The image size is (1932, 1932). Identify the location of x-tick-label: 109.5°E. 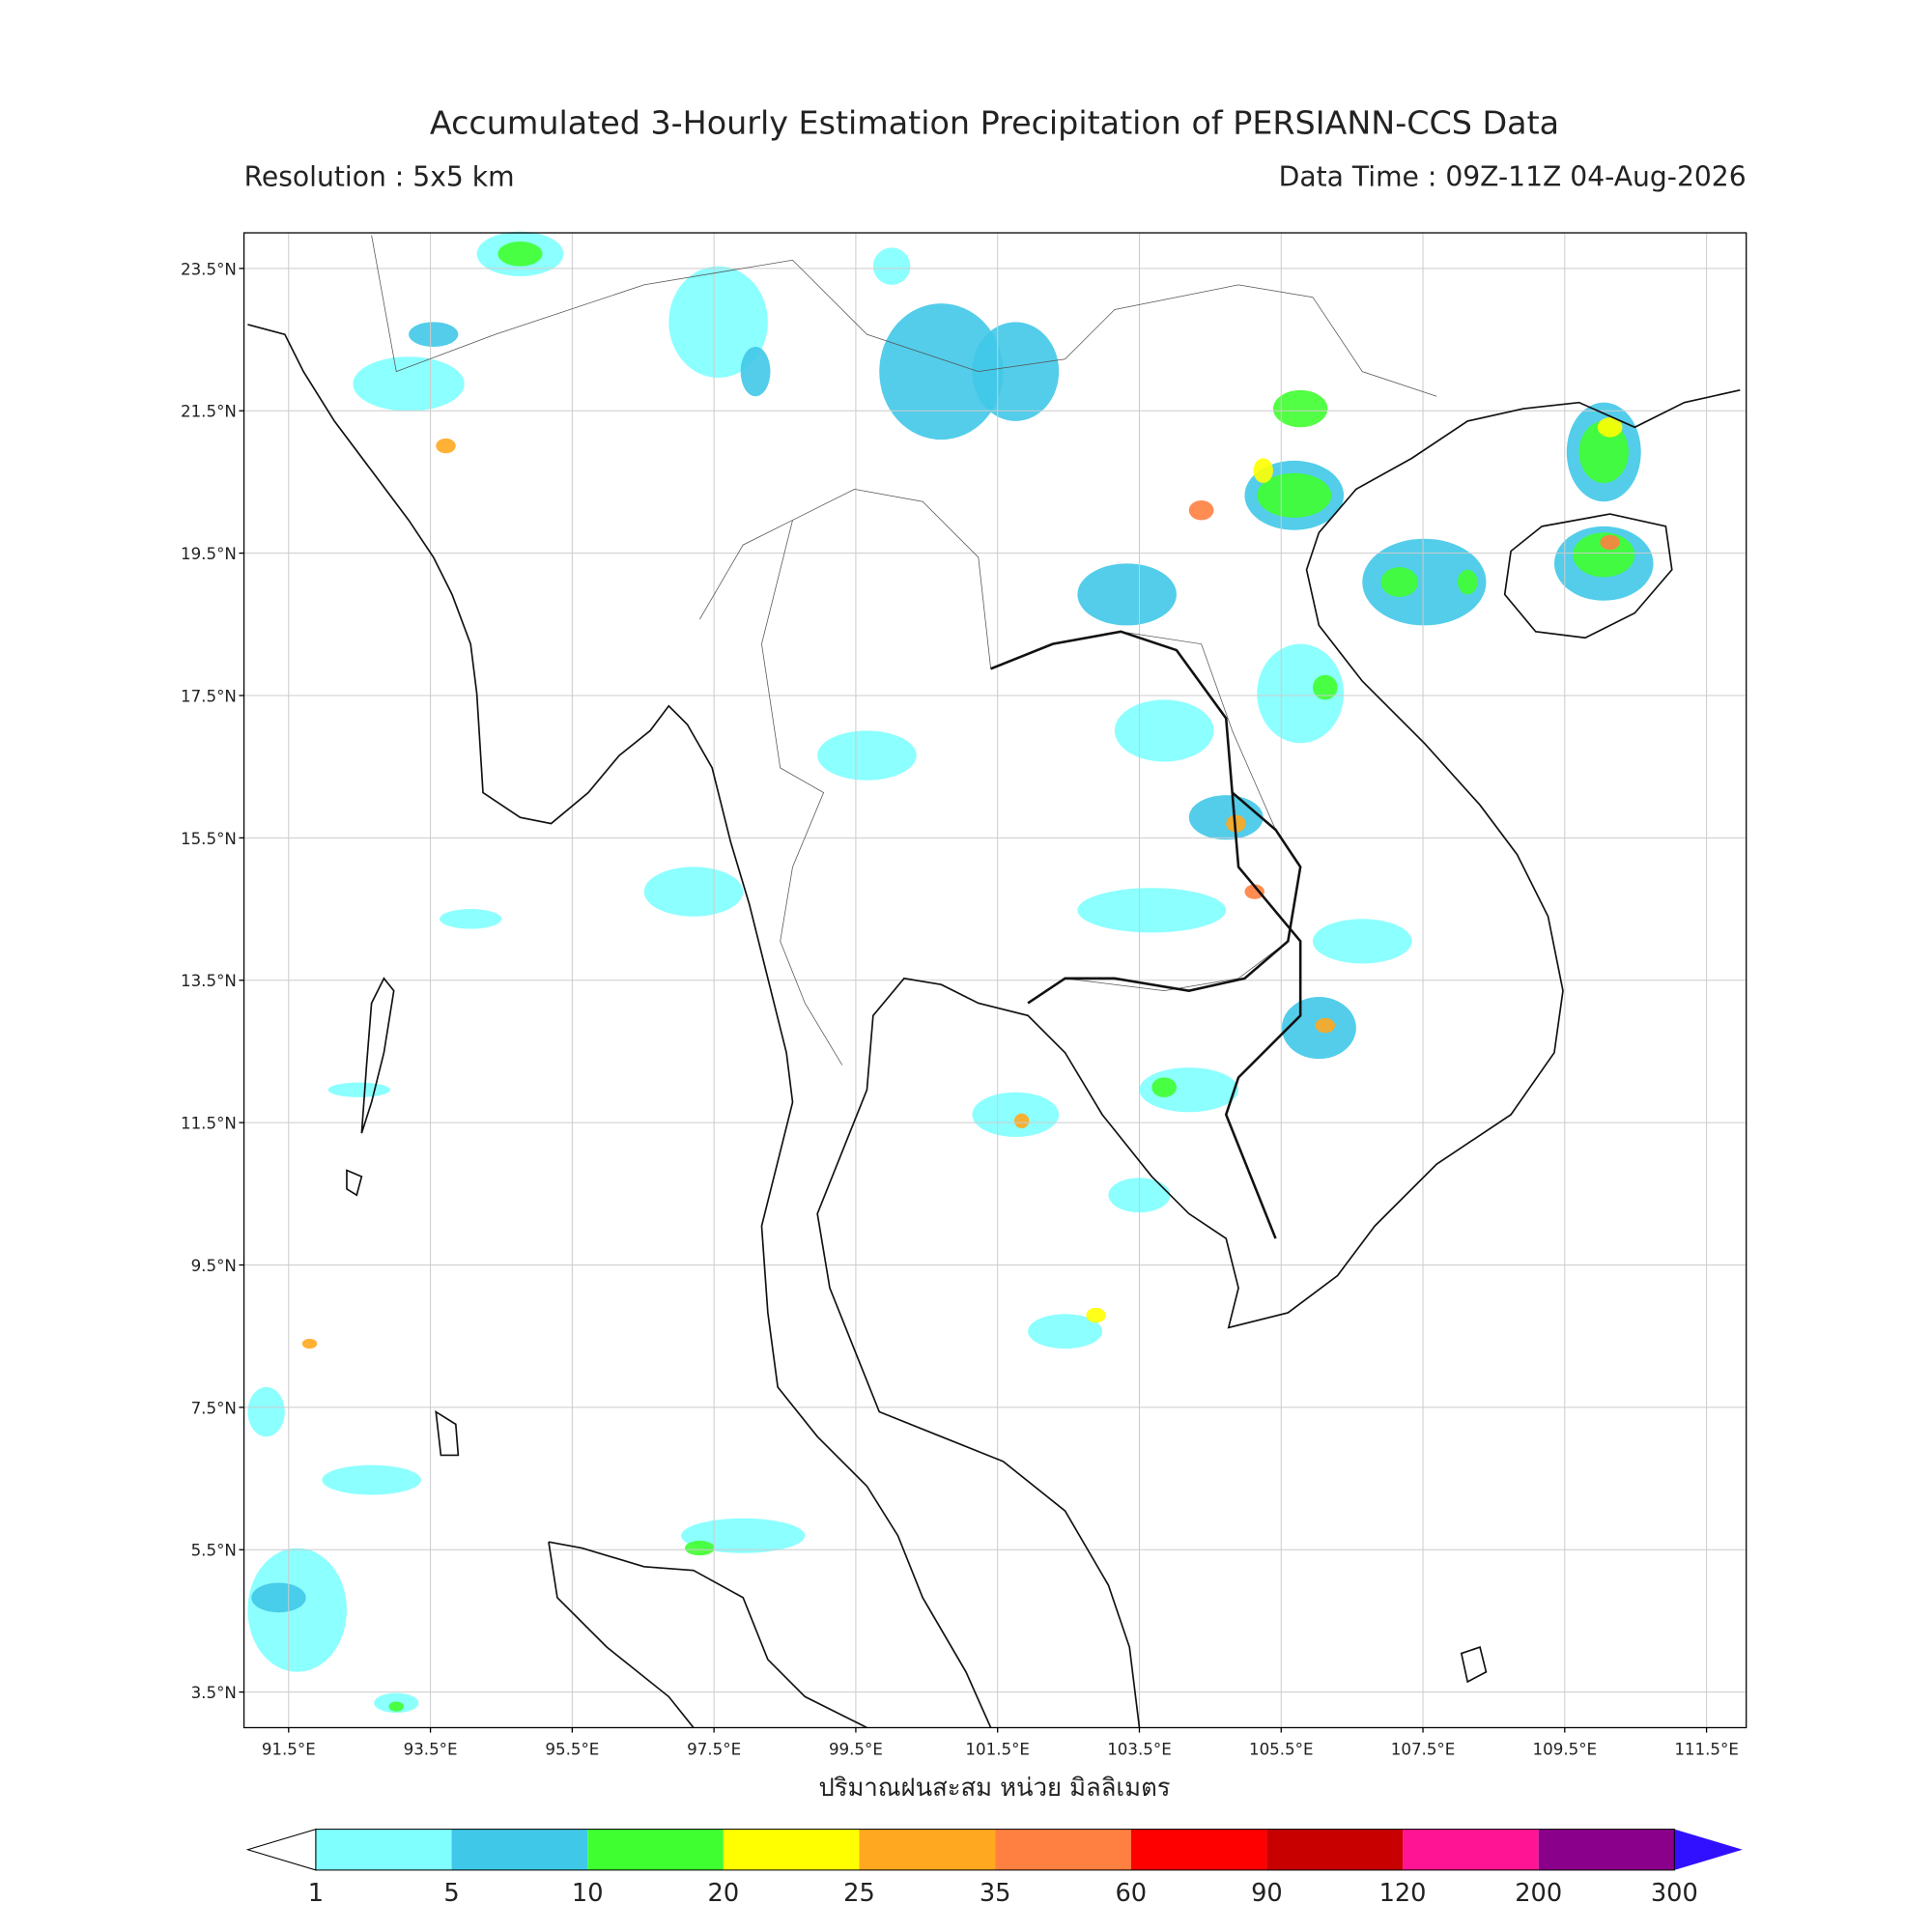
(1565, 1750).